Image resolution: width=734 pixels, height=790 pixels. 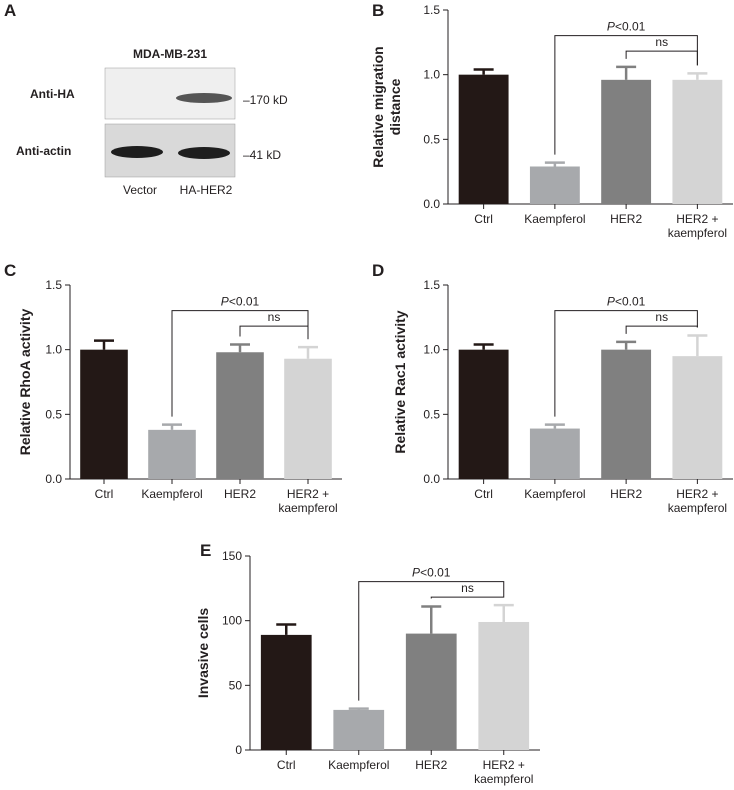 What do you see at coordinates (400, 381) in the screenshot?
I see `y-axis-label: Relative Rac1 activity` at bounding box center [400, 381].